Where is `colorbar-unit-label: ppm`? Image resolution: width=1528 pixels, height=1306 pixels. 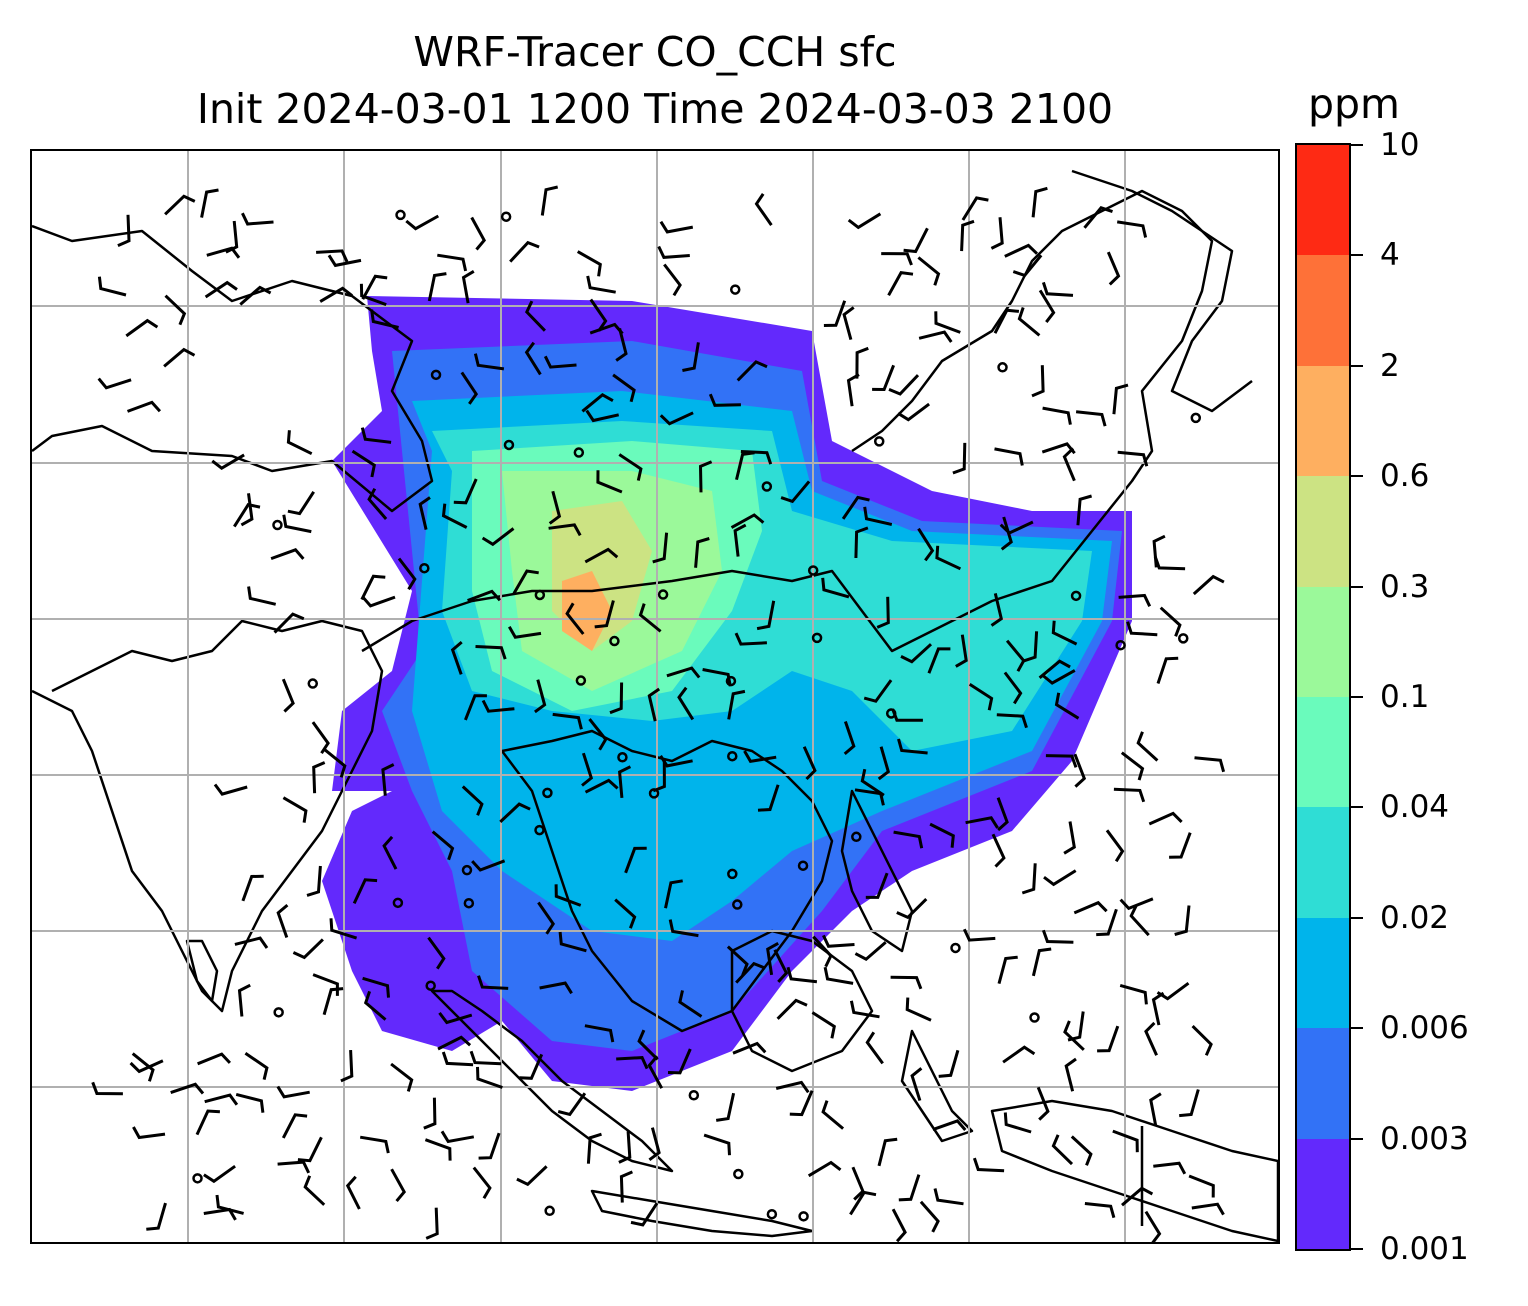 colorbar-unit-label: ppm is located at coordinates (1354, 104).